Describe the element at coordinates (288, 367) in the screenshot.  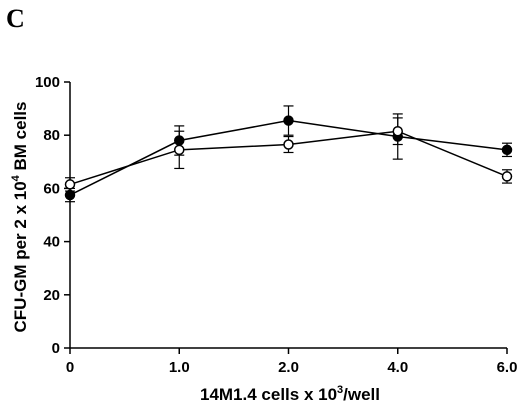
I see `x-tick-label: 2.0` at that location.